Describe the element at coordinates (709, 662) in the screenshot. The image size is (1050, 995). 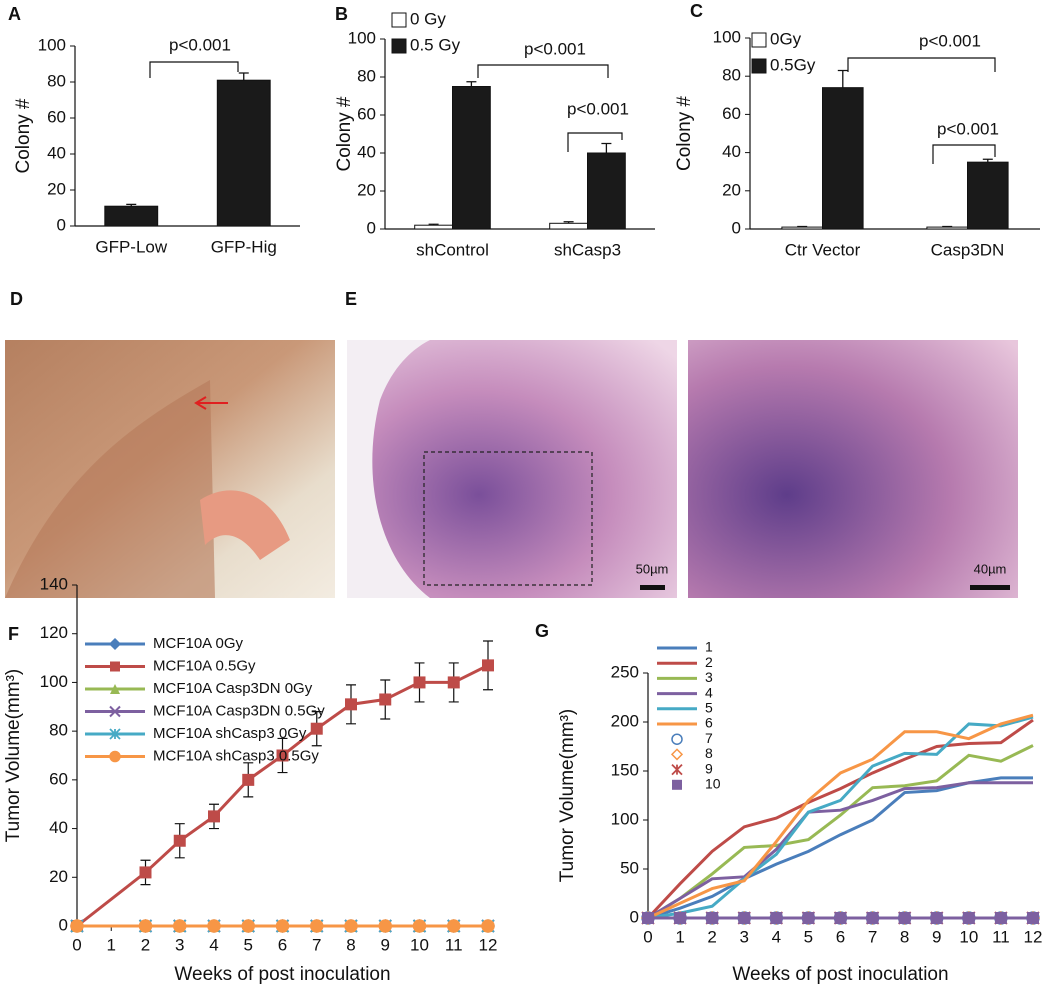
I see `legend-label: 2` at that location.